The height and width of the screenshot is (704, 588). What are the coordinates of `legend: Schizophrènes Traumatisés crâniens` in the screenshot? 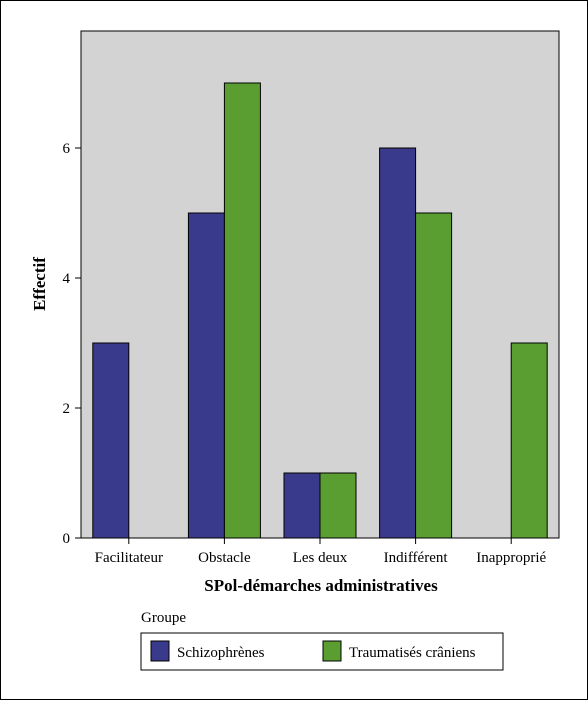 It's located at (322, 651).